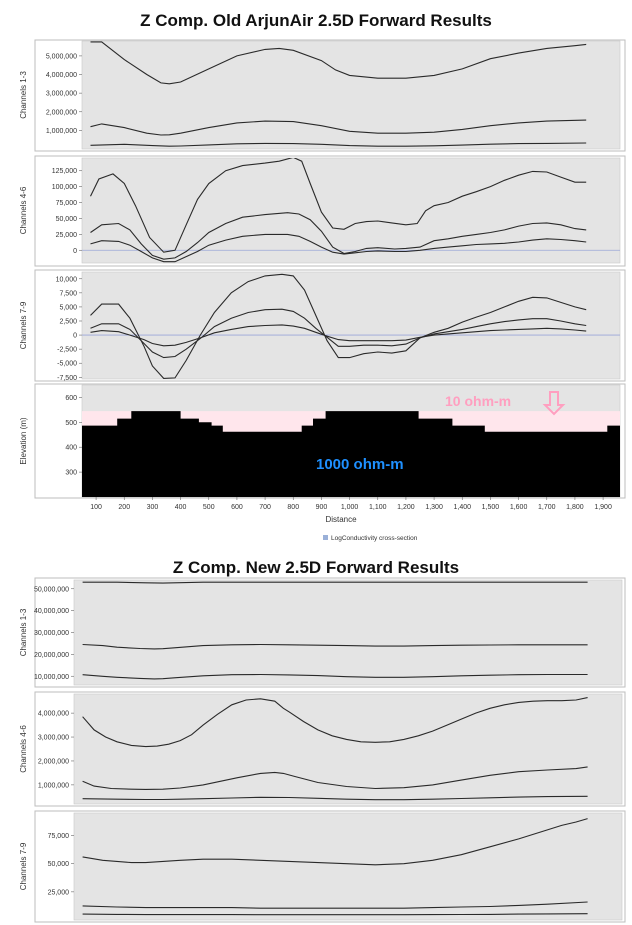 The height and width of the screenshot is (925, 632). I want to click on y-tick-label: 75,000, so click(67, 203).